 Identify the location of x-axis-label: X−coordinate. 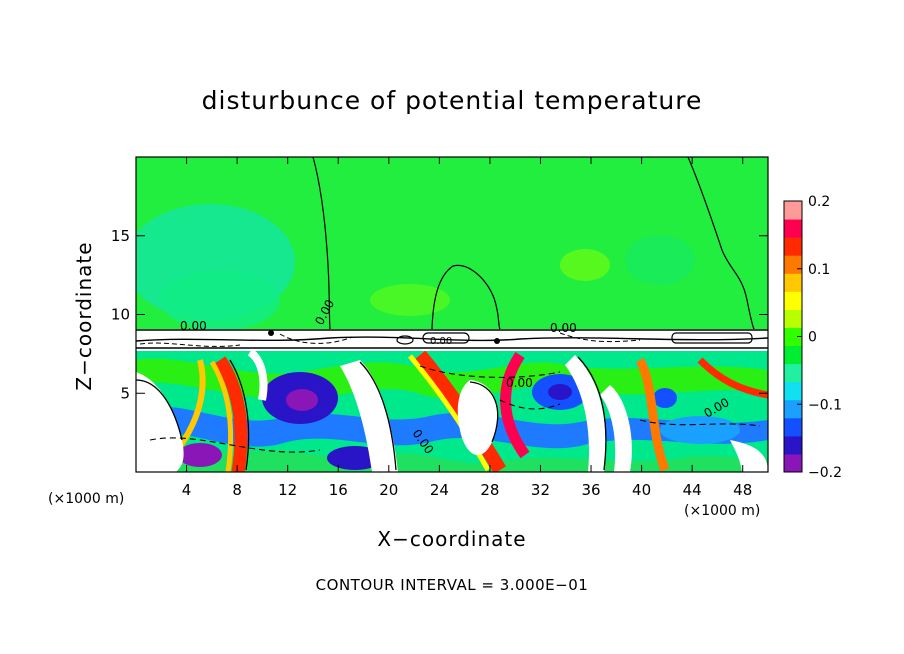
(452, 539).